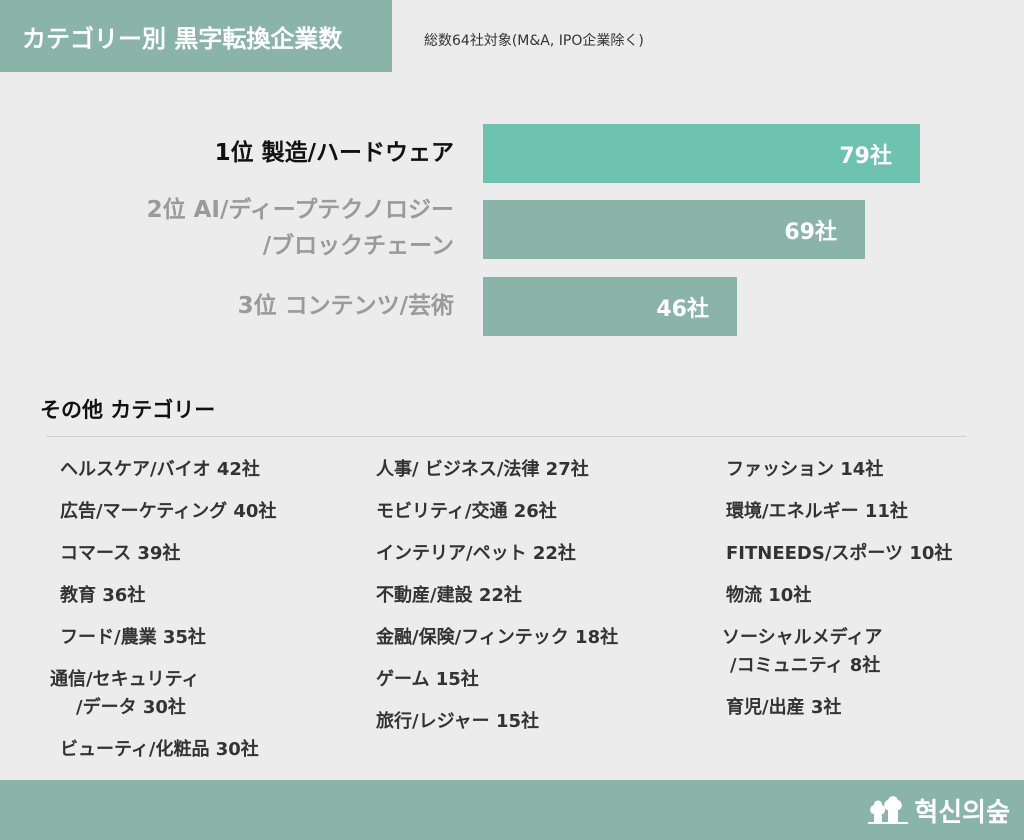  I want to click on category-item: ファッション 14社, so click(805, 469).